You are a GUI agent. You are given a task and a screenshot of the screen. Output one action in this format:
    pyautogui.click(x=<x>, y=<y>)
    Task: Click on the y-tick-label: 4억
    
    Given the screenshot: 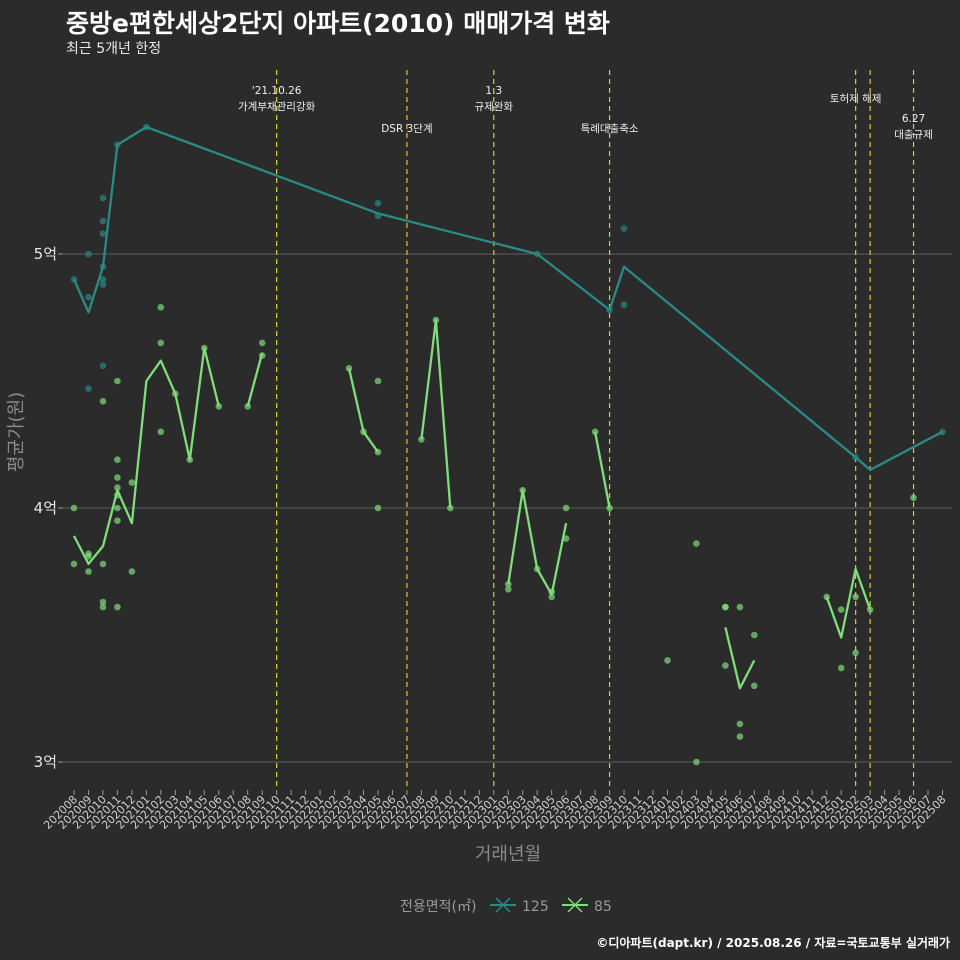 What is the action you would take?
    pyautogui.click(x=45, y=508)
    